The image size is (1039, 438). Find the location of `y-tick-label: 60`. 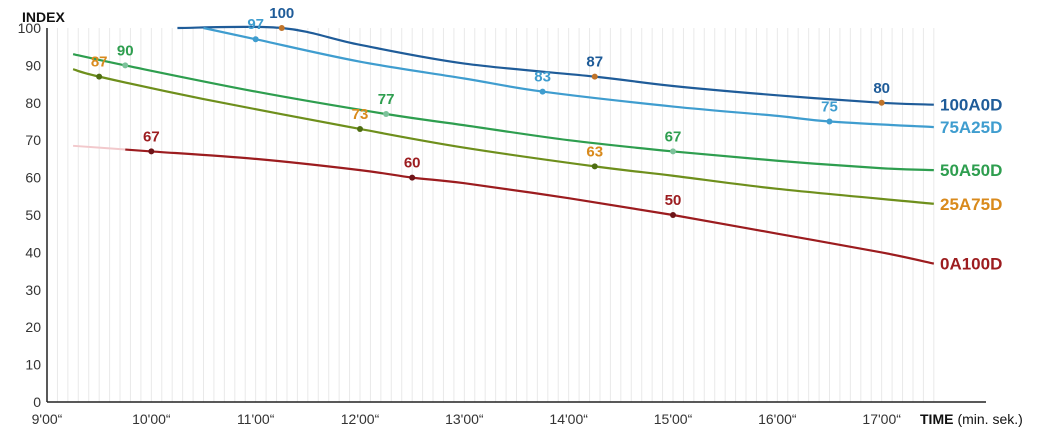

y-tick-label: 60 is located at coordinates (33, 178).